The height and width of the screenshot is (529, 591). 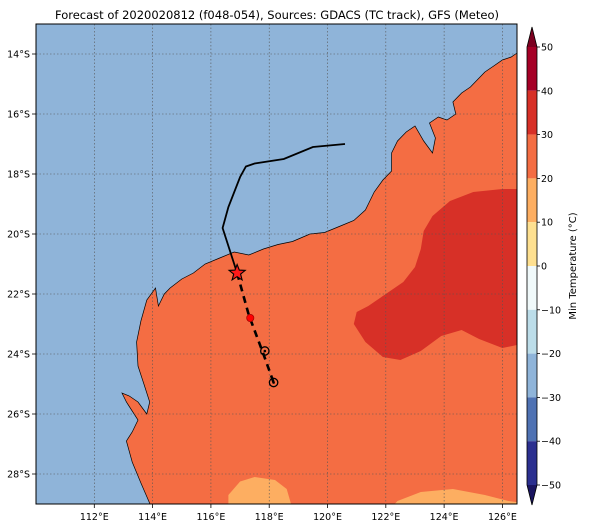 What do you see at coordinates (255, 327) in the screenshot?
I see `forecast-track-line` at bounding box center [255, 327].